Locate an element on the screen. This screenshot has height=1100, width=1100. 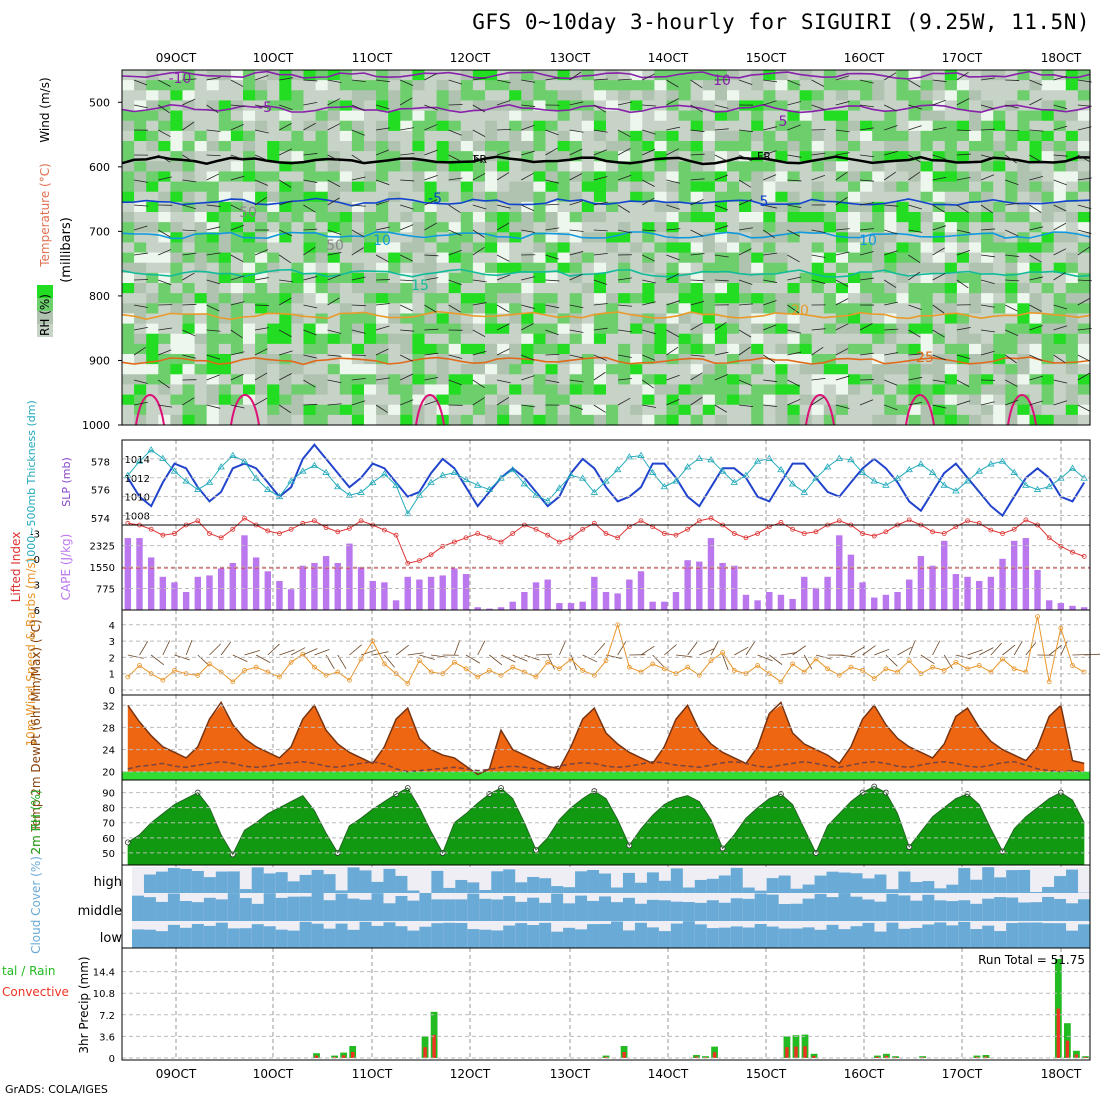
isotherm-label: 10 is located at coordinates (722, 81).